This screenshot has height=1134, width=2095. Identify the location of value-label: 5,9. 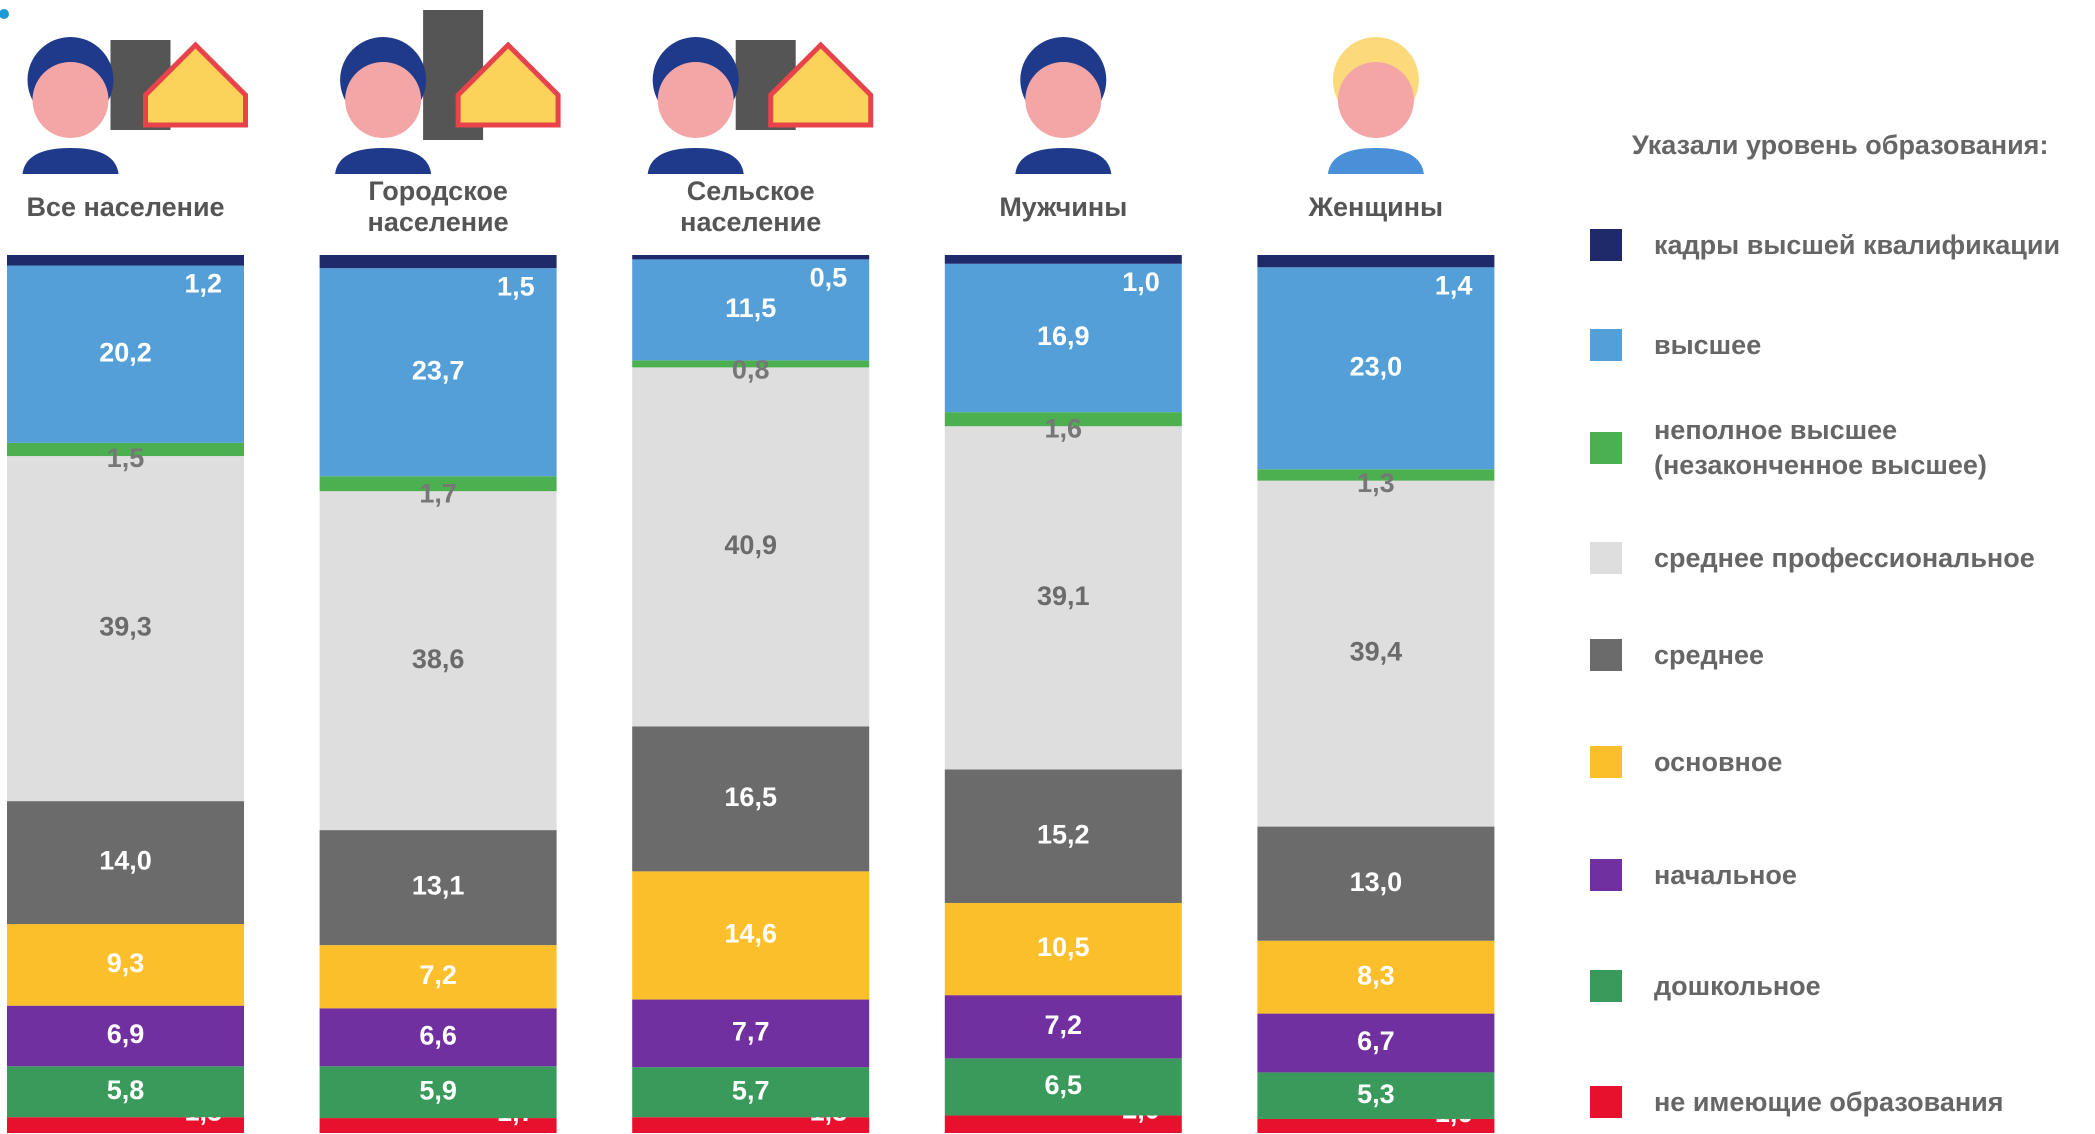
(438, 1090).